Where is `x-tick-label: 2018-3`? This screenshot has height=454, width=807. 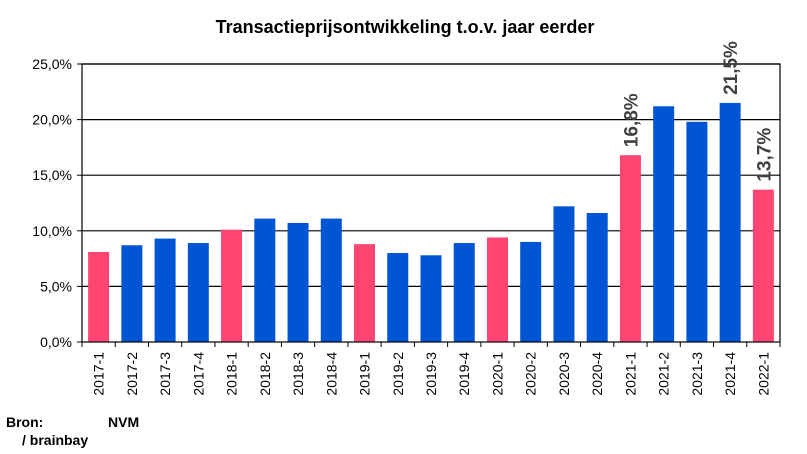 x-tick-label: 2018-3 is located at coordinates (298, 374).